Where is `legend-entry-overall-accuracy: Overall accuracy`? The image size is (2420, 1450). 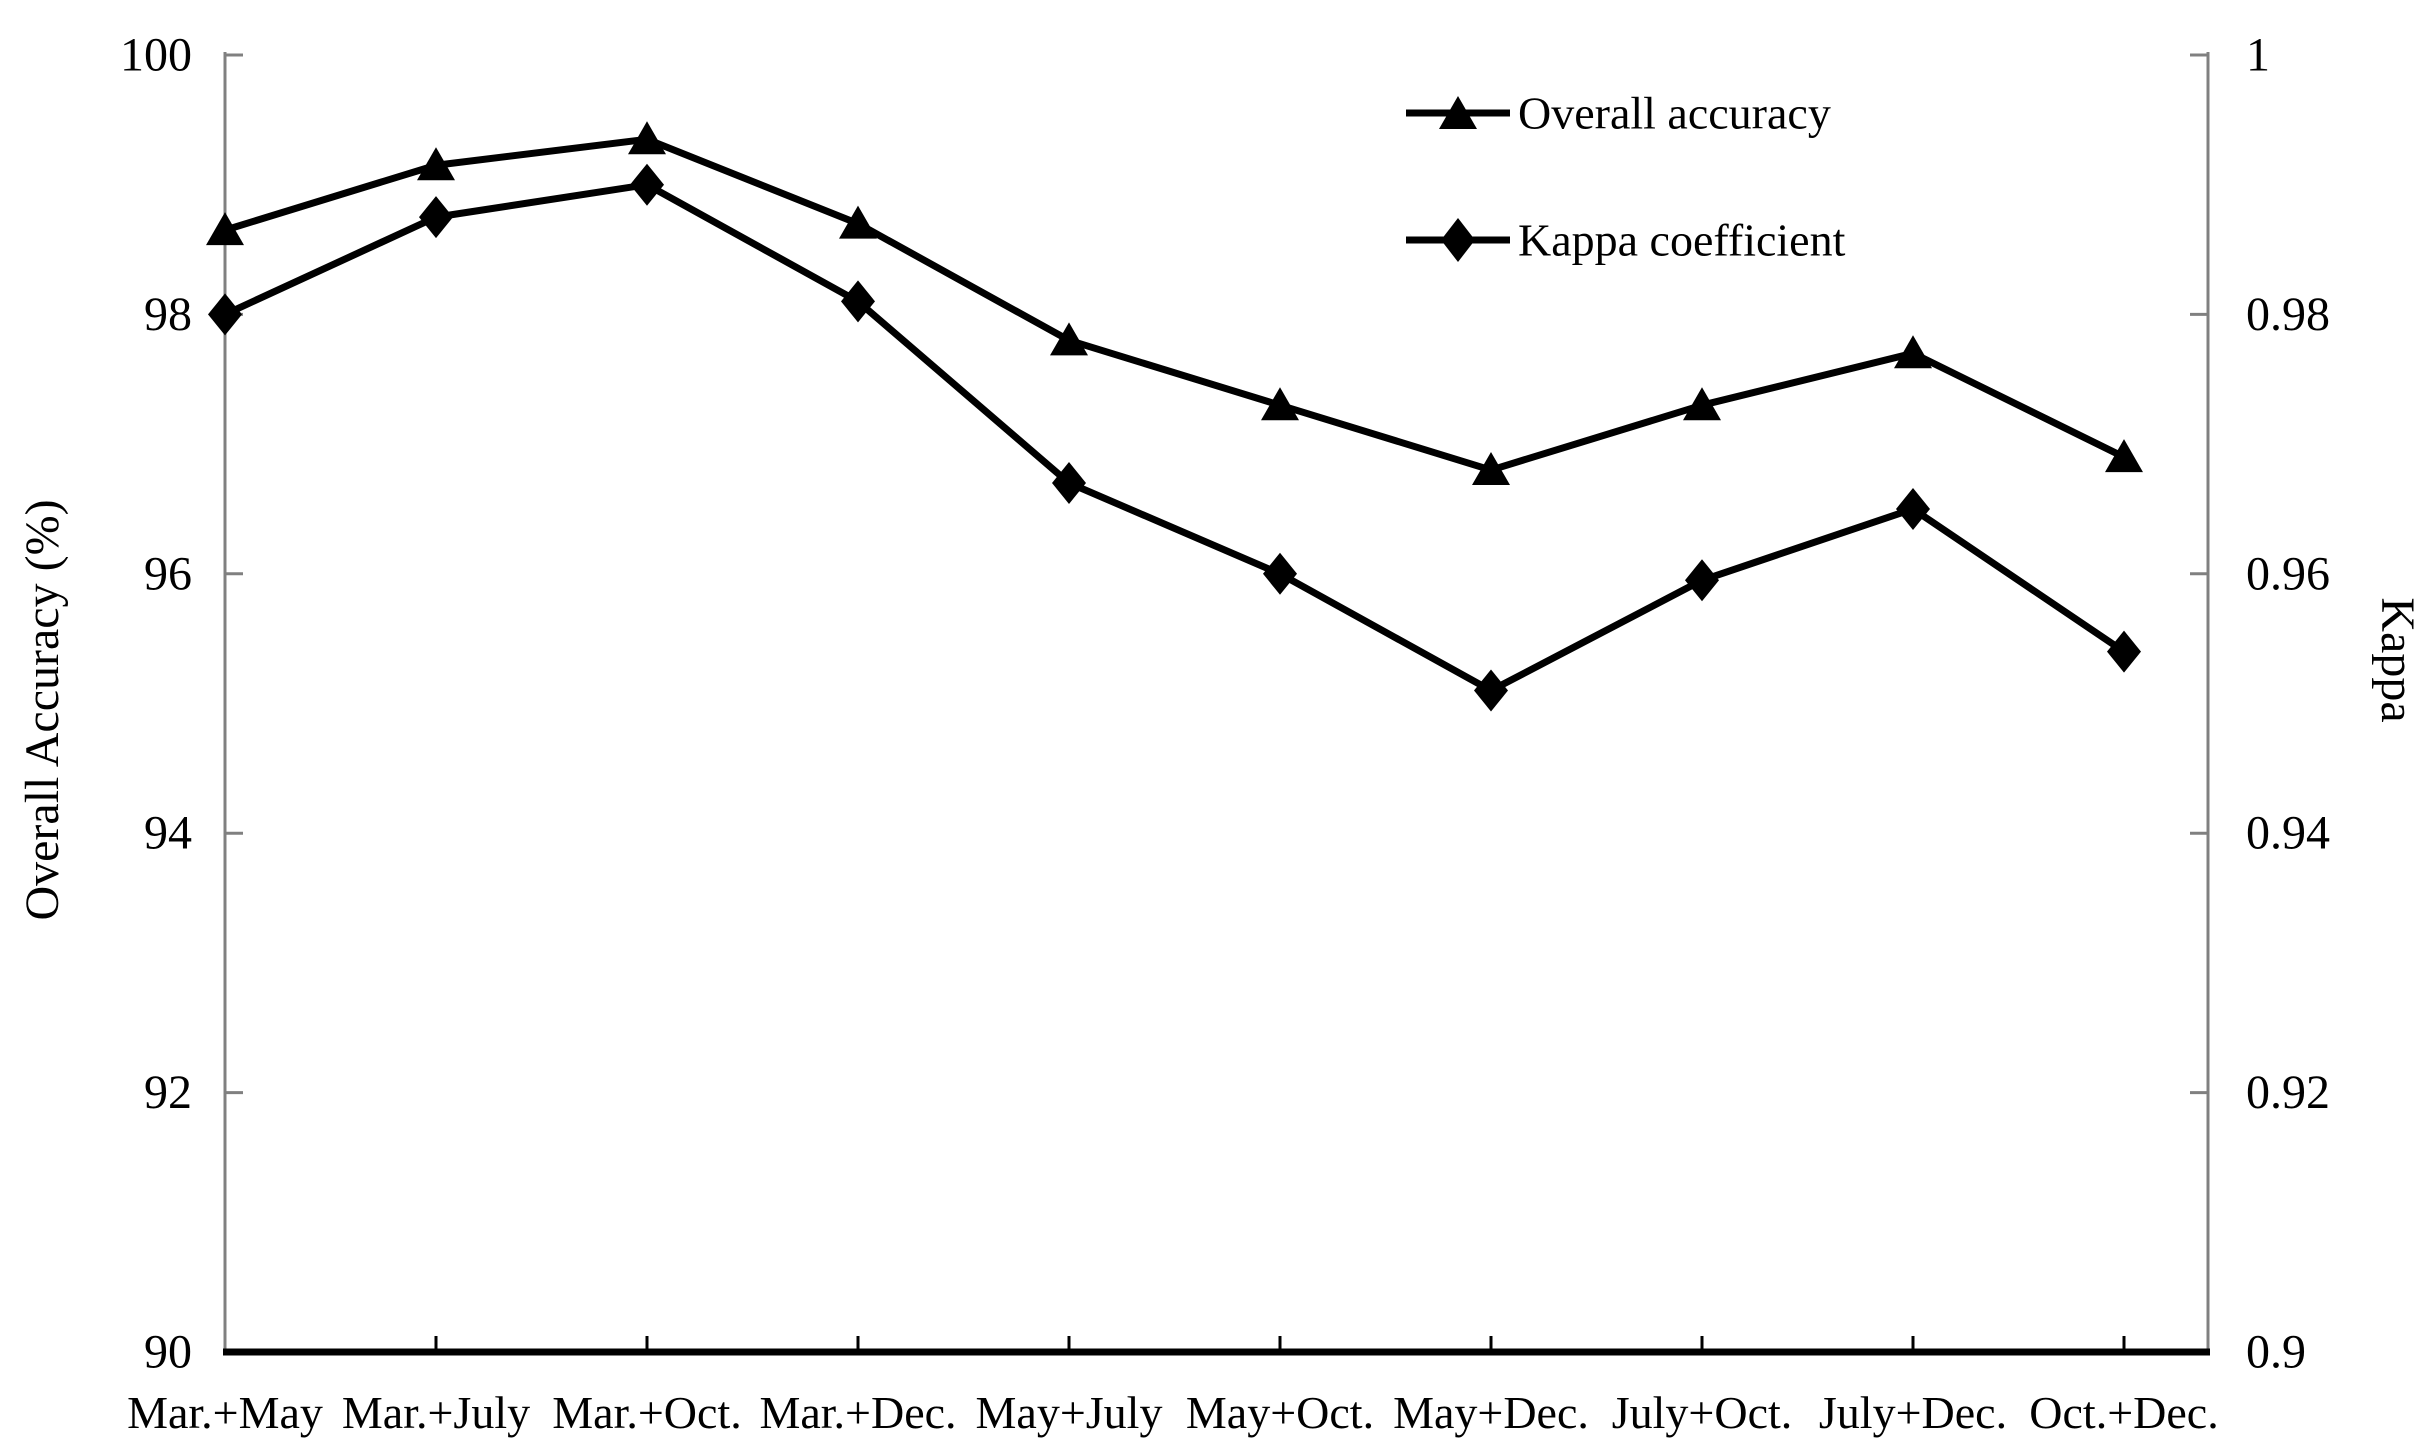
legend-entry-overall-accuracy: Overall accuracy is located at coordinates (1618, 113).